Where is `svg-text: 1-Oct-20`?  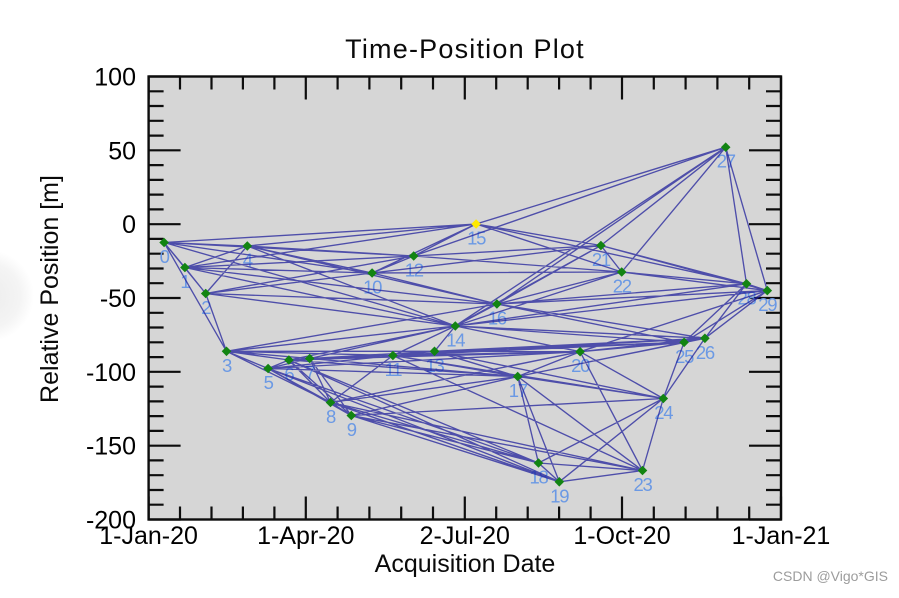 svg-text: 1-Oct-20 is located at coordinates (621, 536).